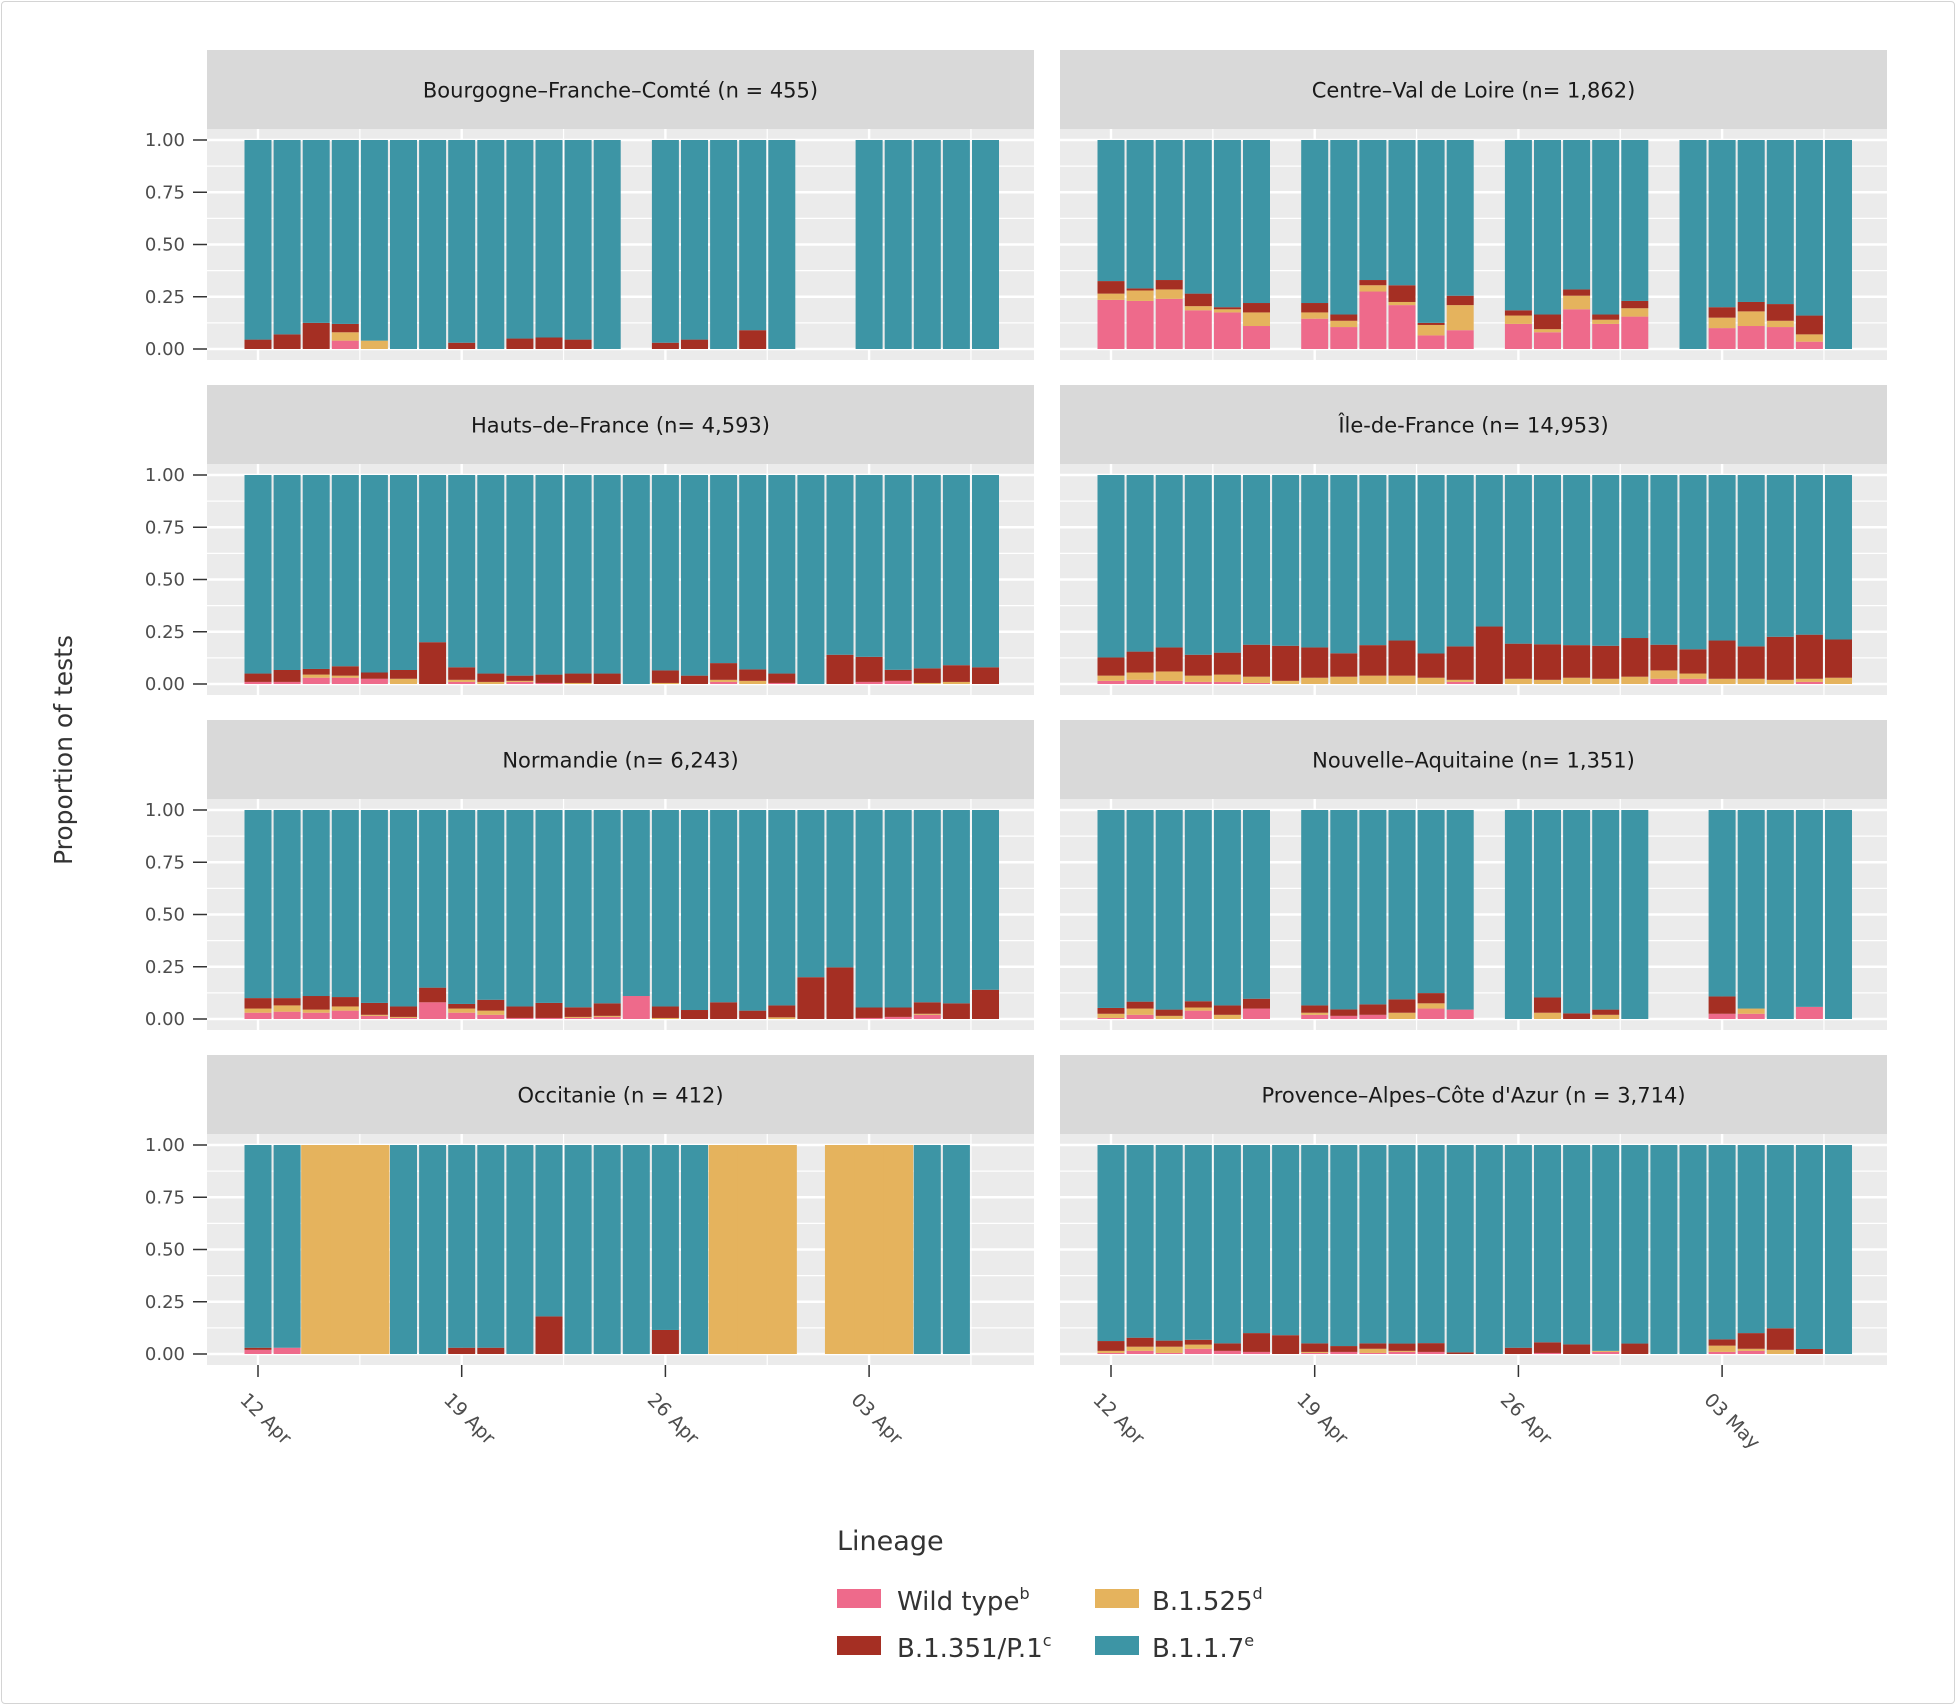 The image size is (1958, 1707). I want to click on panel: Île-de-France (n= 14,953), so click(1473, 548).